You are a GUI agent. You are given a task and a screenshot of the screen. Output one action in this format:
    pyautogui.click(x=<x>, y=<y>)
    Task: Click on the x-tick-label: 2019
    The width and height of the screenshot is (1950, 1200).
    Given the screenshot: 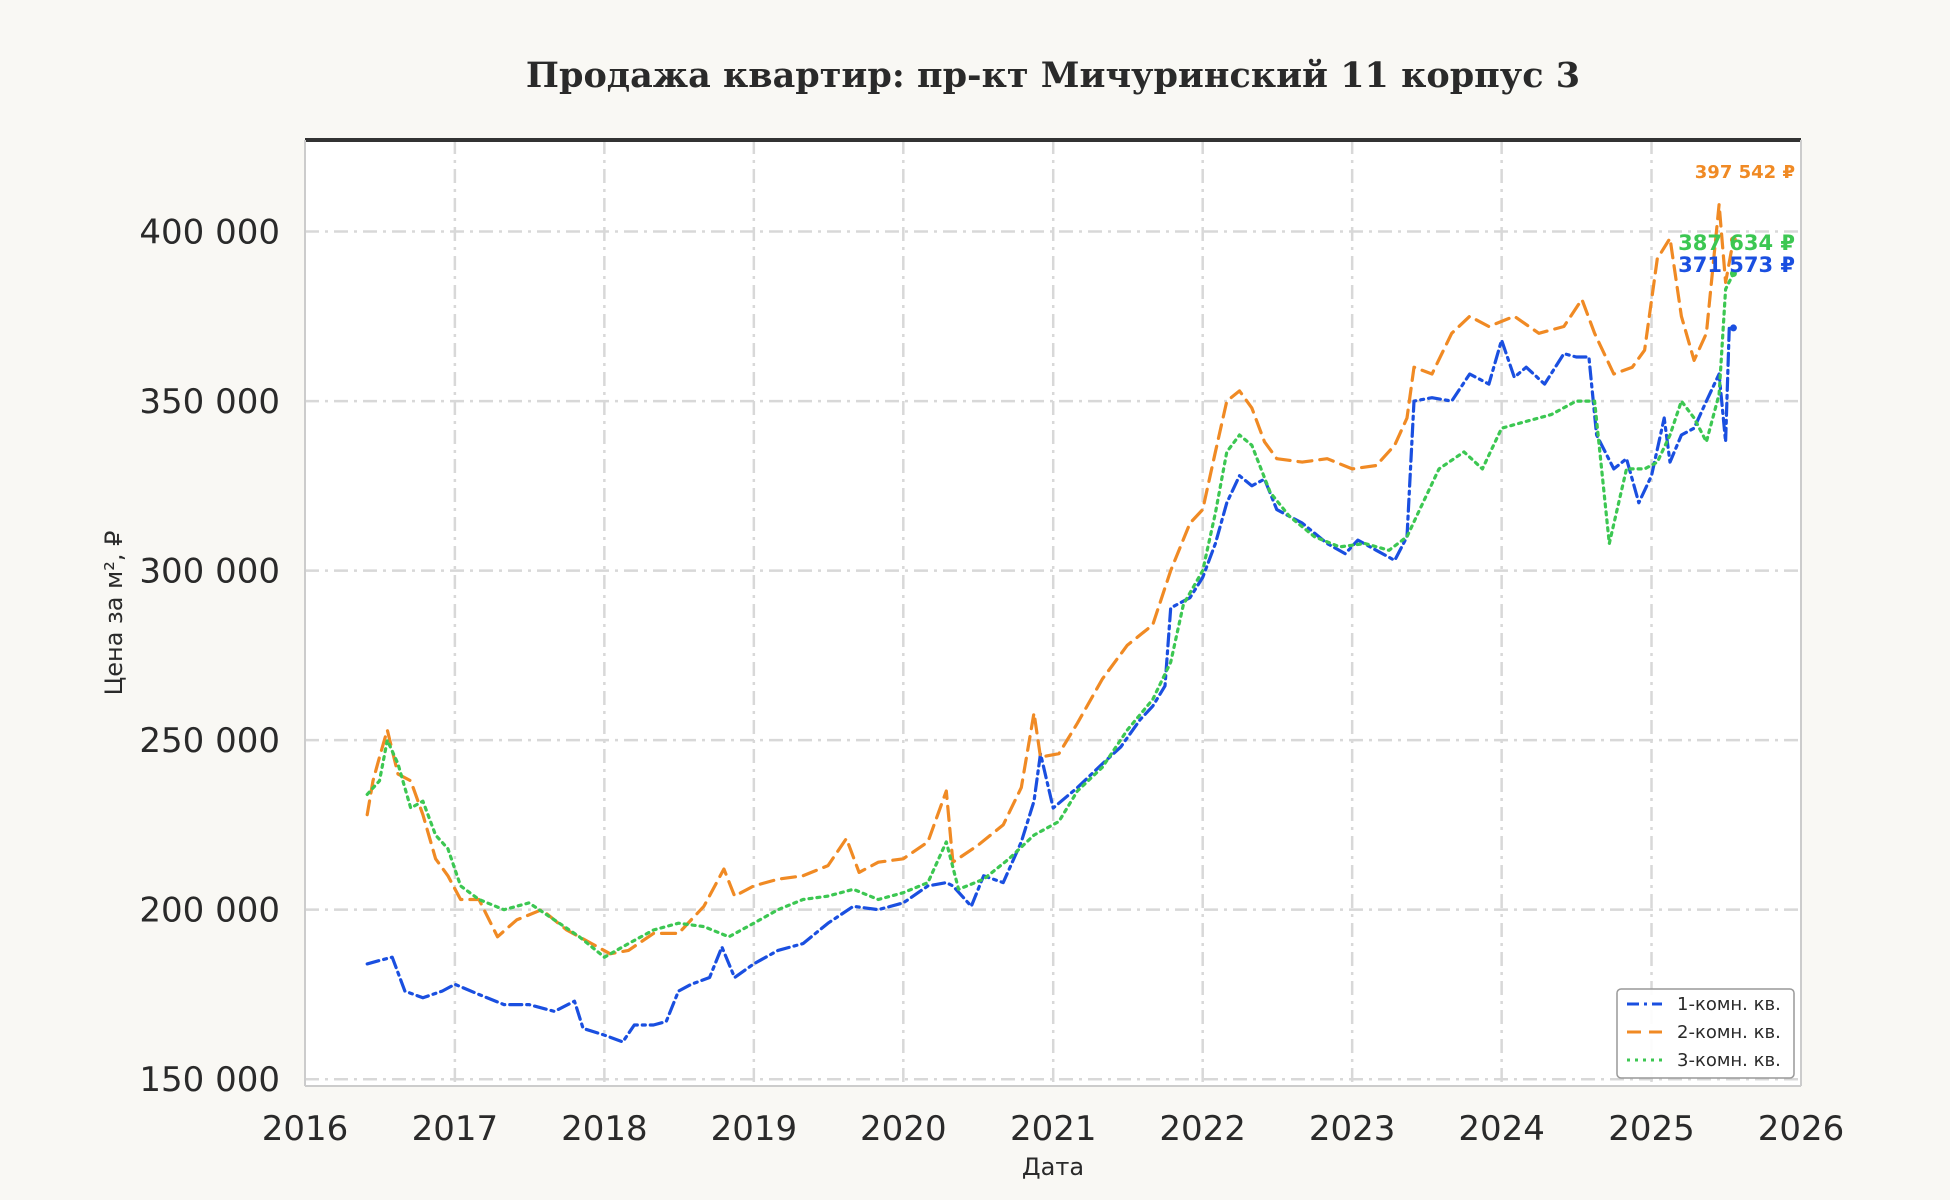 What is the action you would take?
    pyautogui.click(x=754, y=1129)
    